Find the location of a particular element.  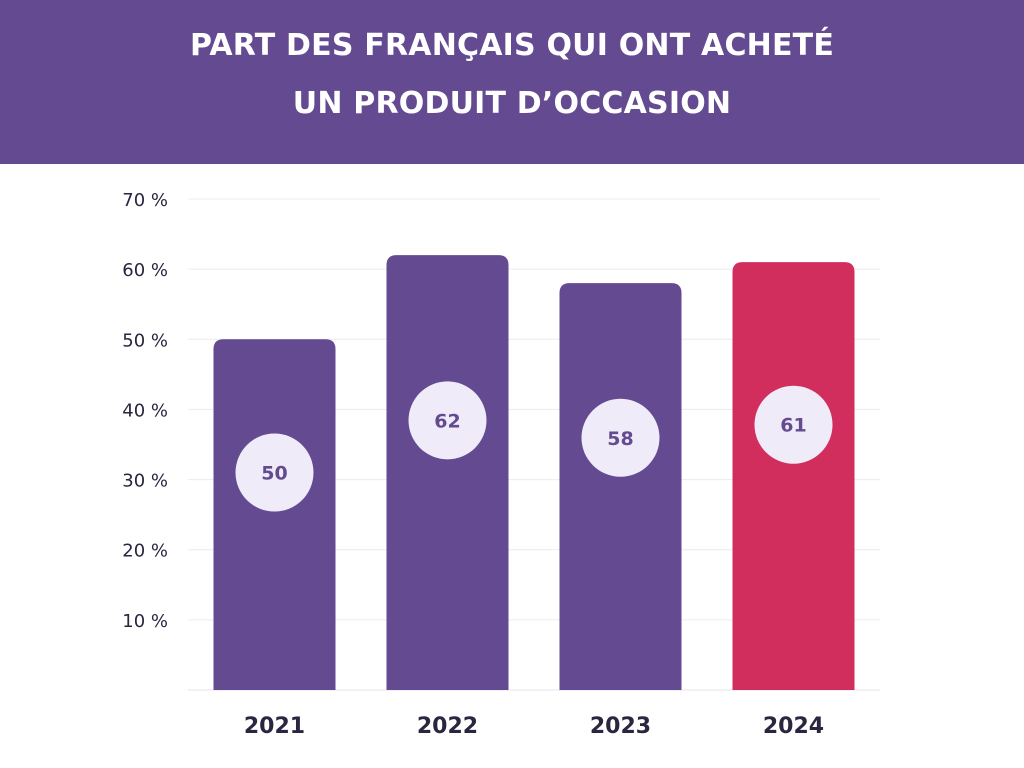

y-tick-label: 40 % is located at coordinates (145, 410).